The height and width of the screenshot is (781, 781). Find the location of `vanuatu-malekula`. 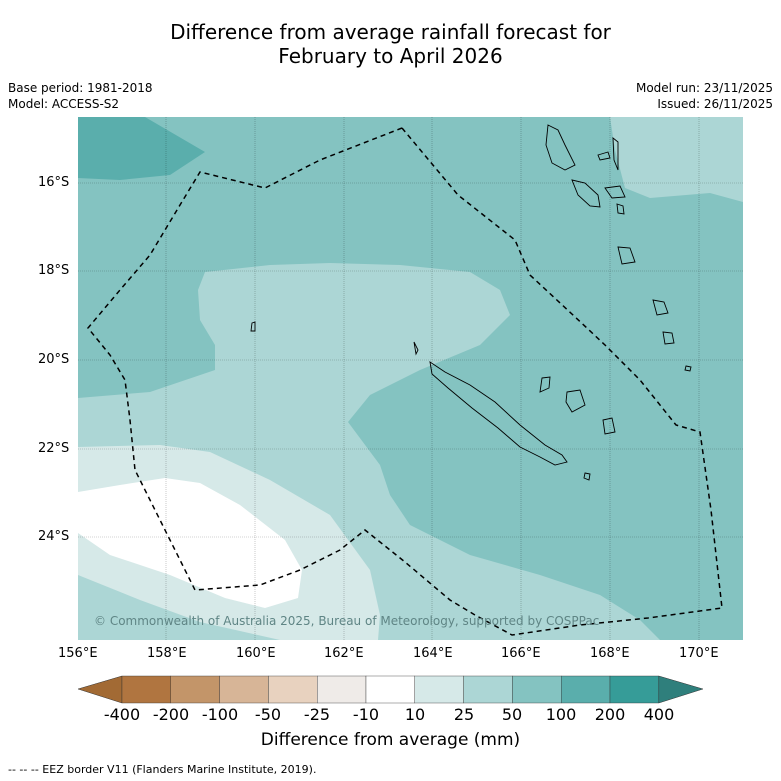

vanuatu-malekula is located at coordinates (586, 193).